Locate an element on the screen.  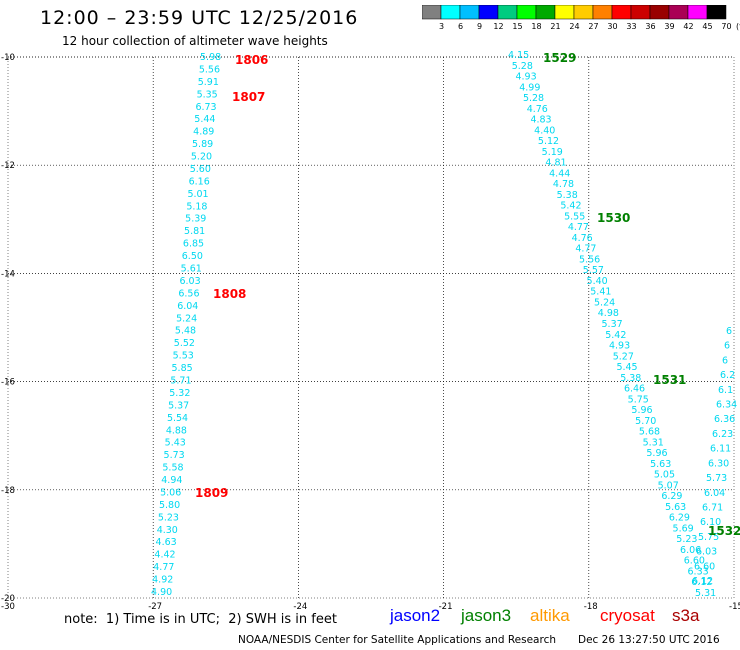
legend-sat-cryosat: cryosat is located at coordinates (627, 615).